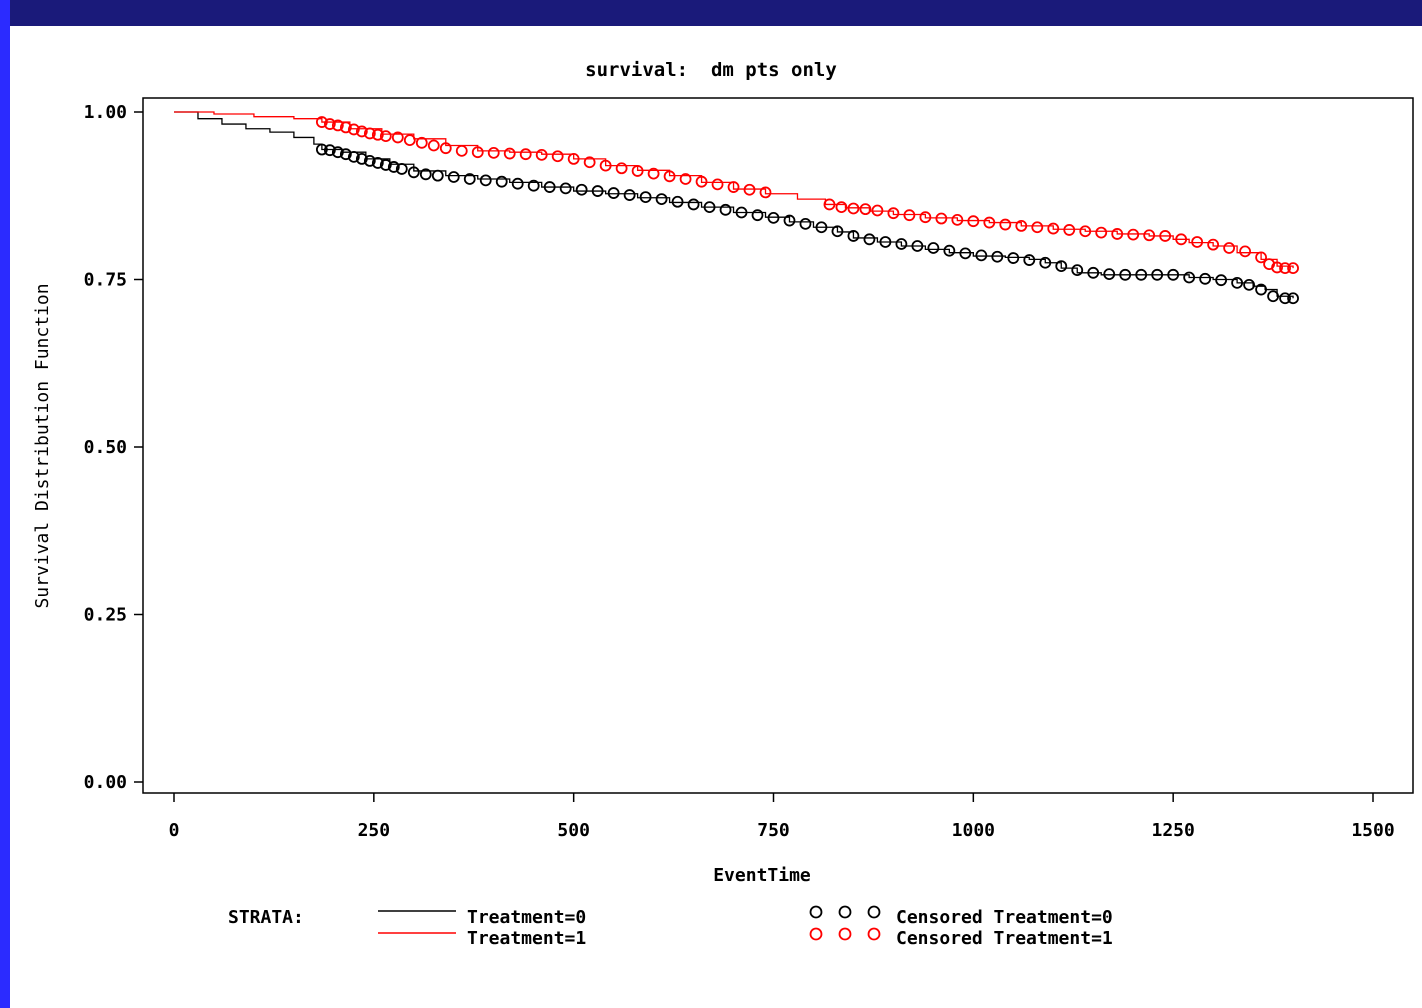 This screenshot has height=1008, width=1422. I want to click on x-tick-label: 0, so click(174, 830).